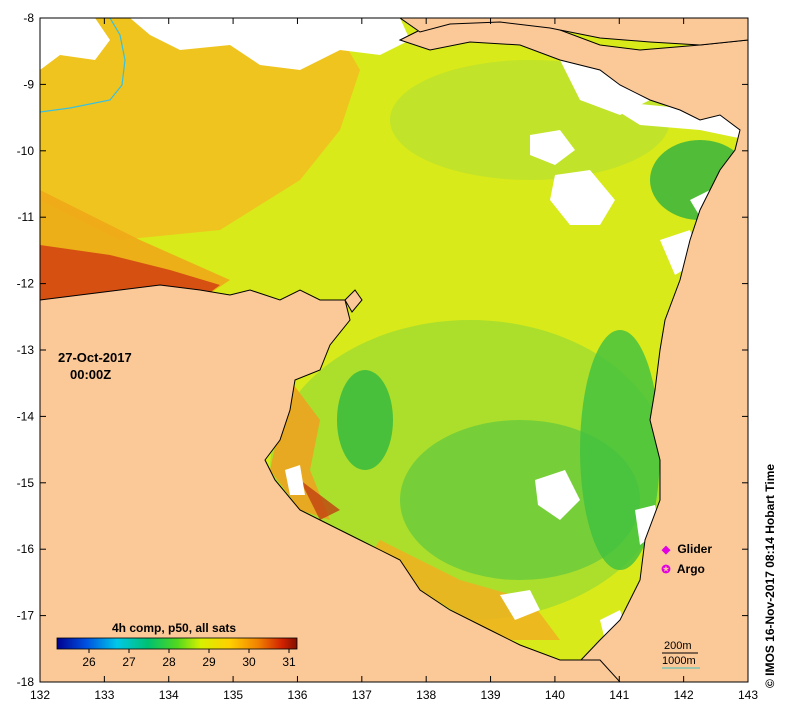 Image resolution: width=791 pixels, height=716 pixels. What do you see at coordinates (491, 695) in the screenshot?
I see `x-tick-label: 139` at bounding box center [491, 695].